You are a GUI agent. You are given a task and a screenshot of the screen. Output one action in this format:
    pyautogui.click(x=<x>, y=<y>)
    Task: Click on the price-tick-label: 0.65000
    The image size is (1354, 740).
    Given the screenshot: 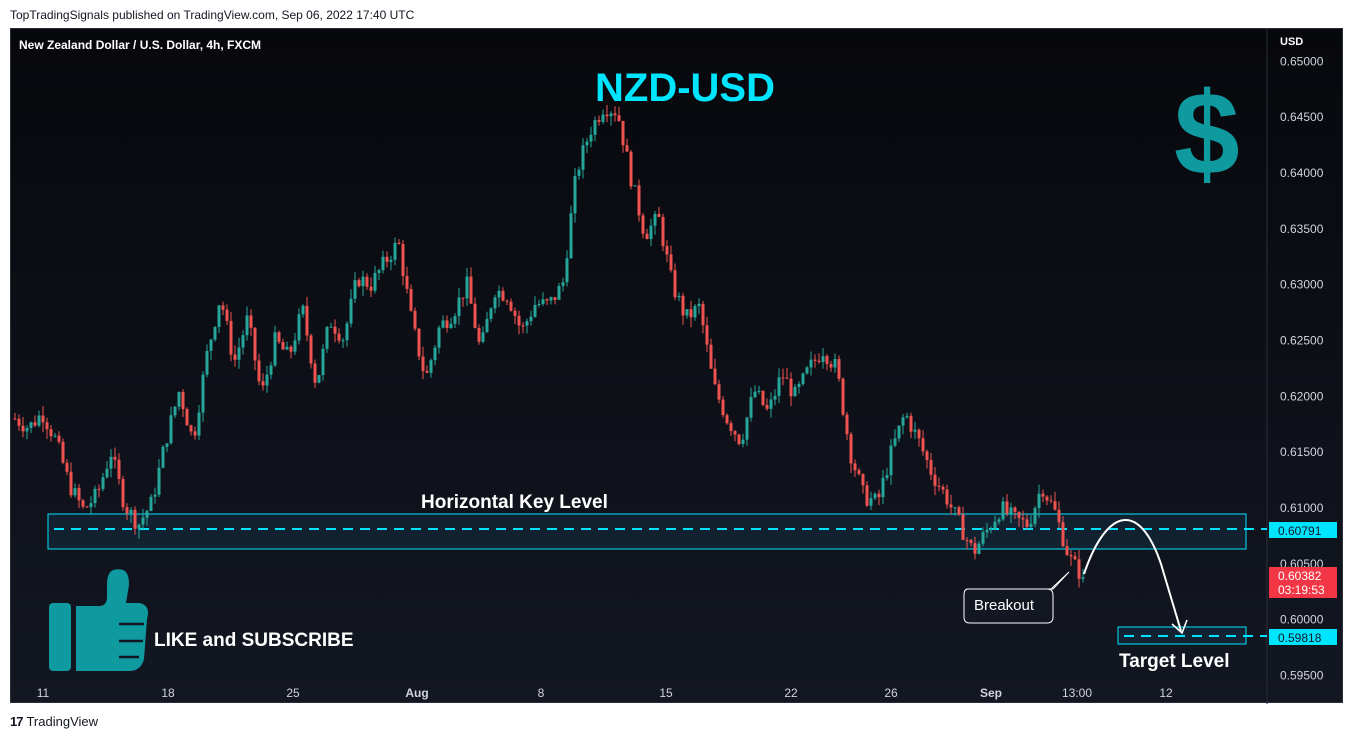 What is the action you would take?
    pyautogui.click(x=1302, y=61)
    